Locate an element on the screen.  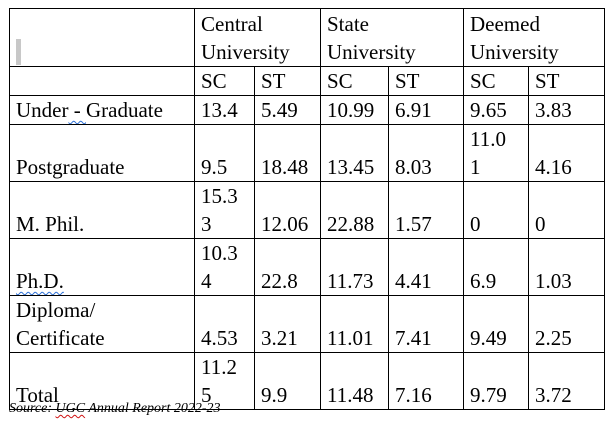
cell-diploma-certificate-state-sc: 11.01 is located at coordinates (354, 324).